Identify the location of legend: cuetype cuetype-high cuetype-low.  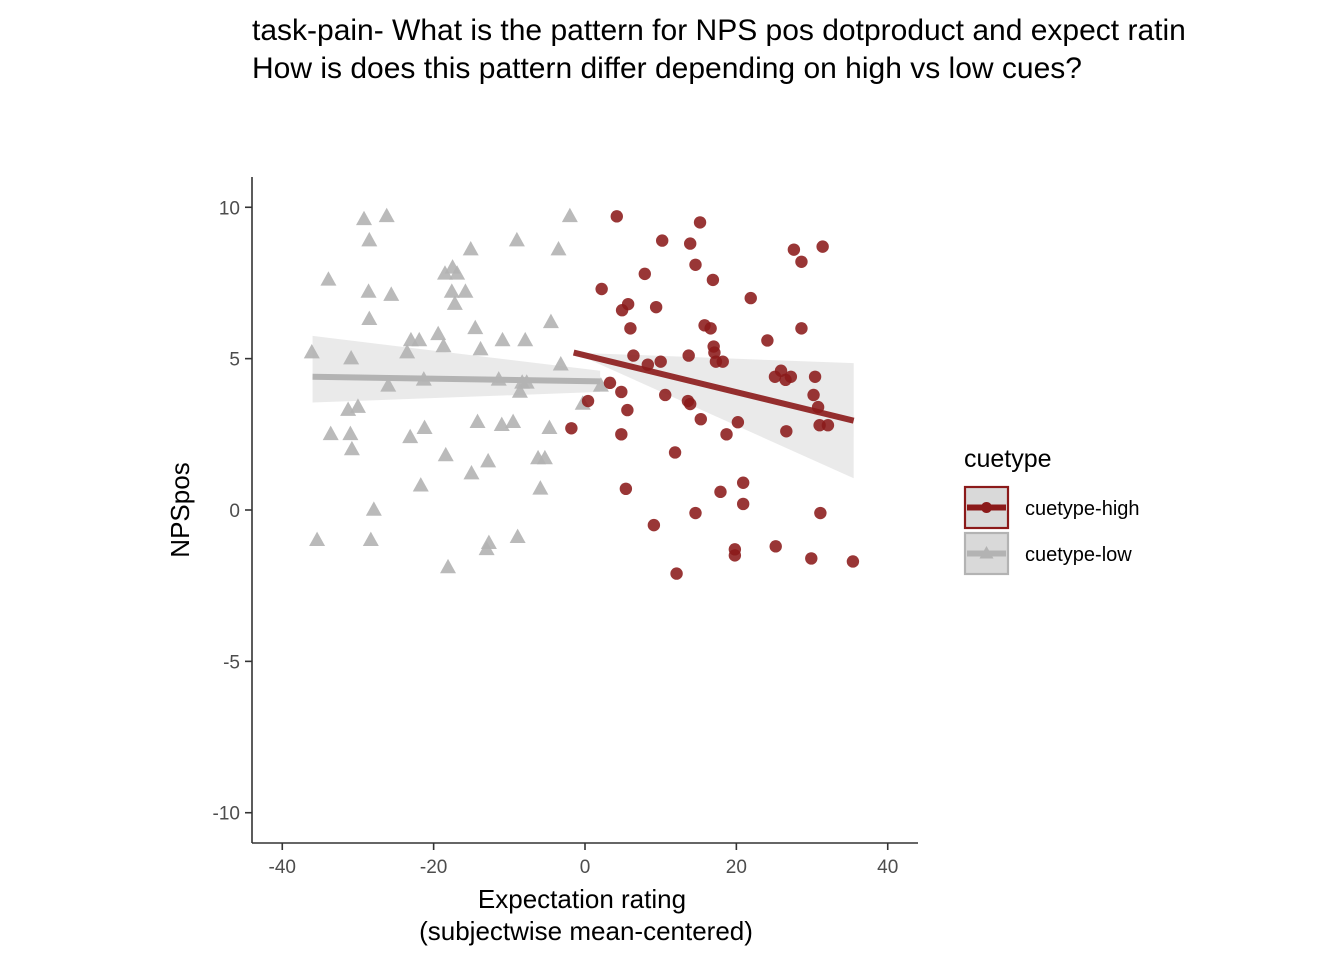
(1051, 510).